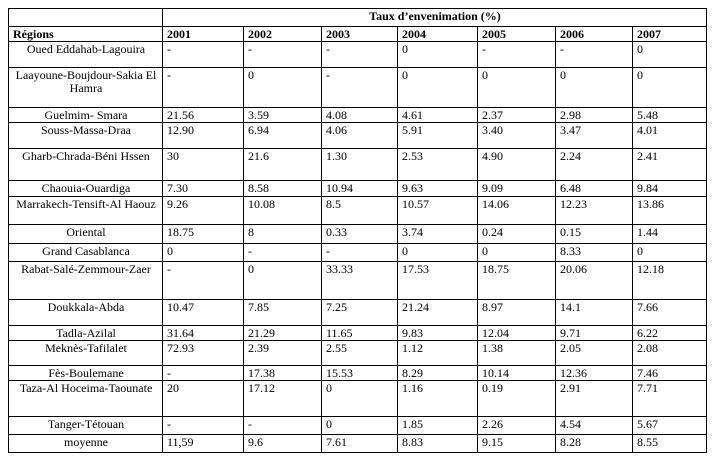 Image resolution: width=715 pixels, height=462 pixels. Describe the element at coordinates (669, 164) in the screenshot. I see `value-cell: 2.41` at that location.